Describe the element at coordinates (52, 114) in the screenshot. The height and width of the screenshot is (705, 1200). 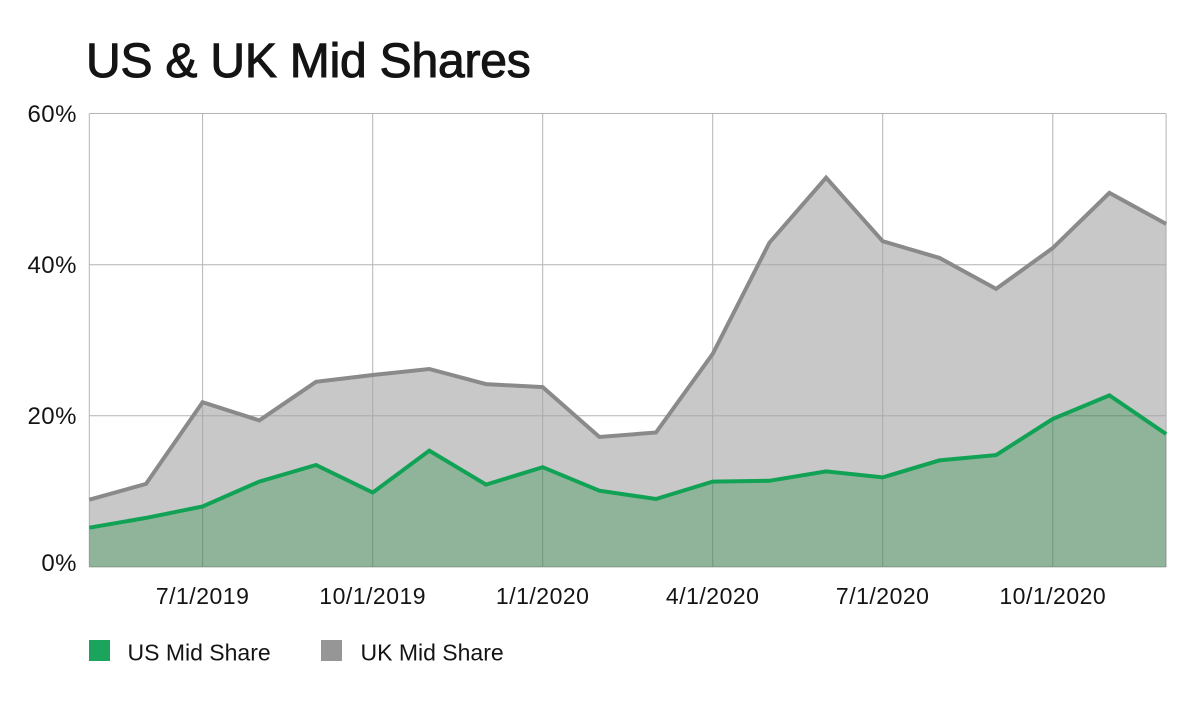
I see `svg-text: 60%` at that location.